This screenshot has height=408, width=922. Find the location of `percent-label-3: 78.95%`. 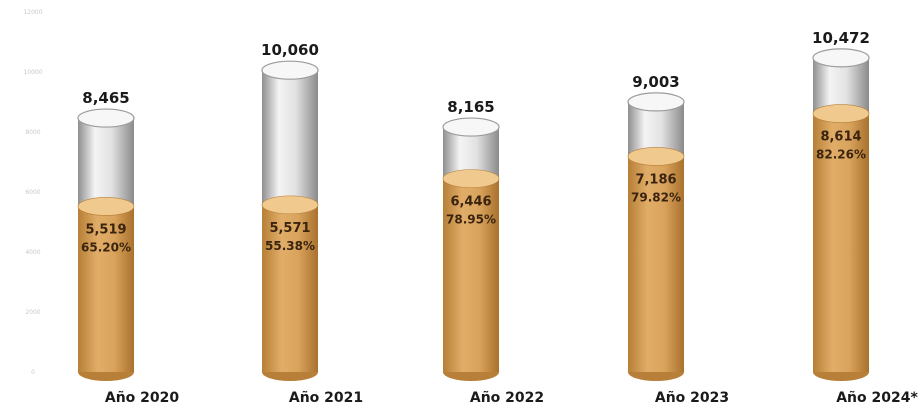

percent-label-3: 78.95% is located at coordinates (471, 220).